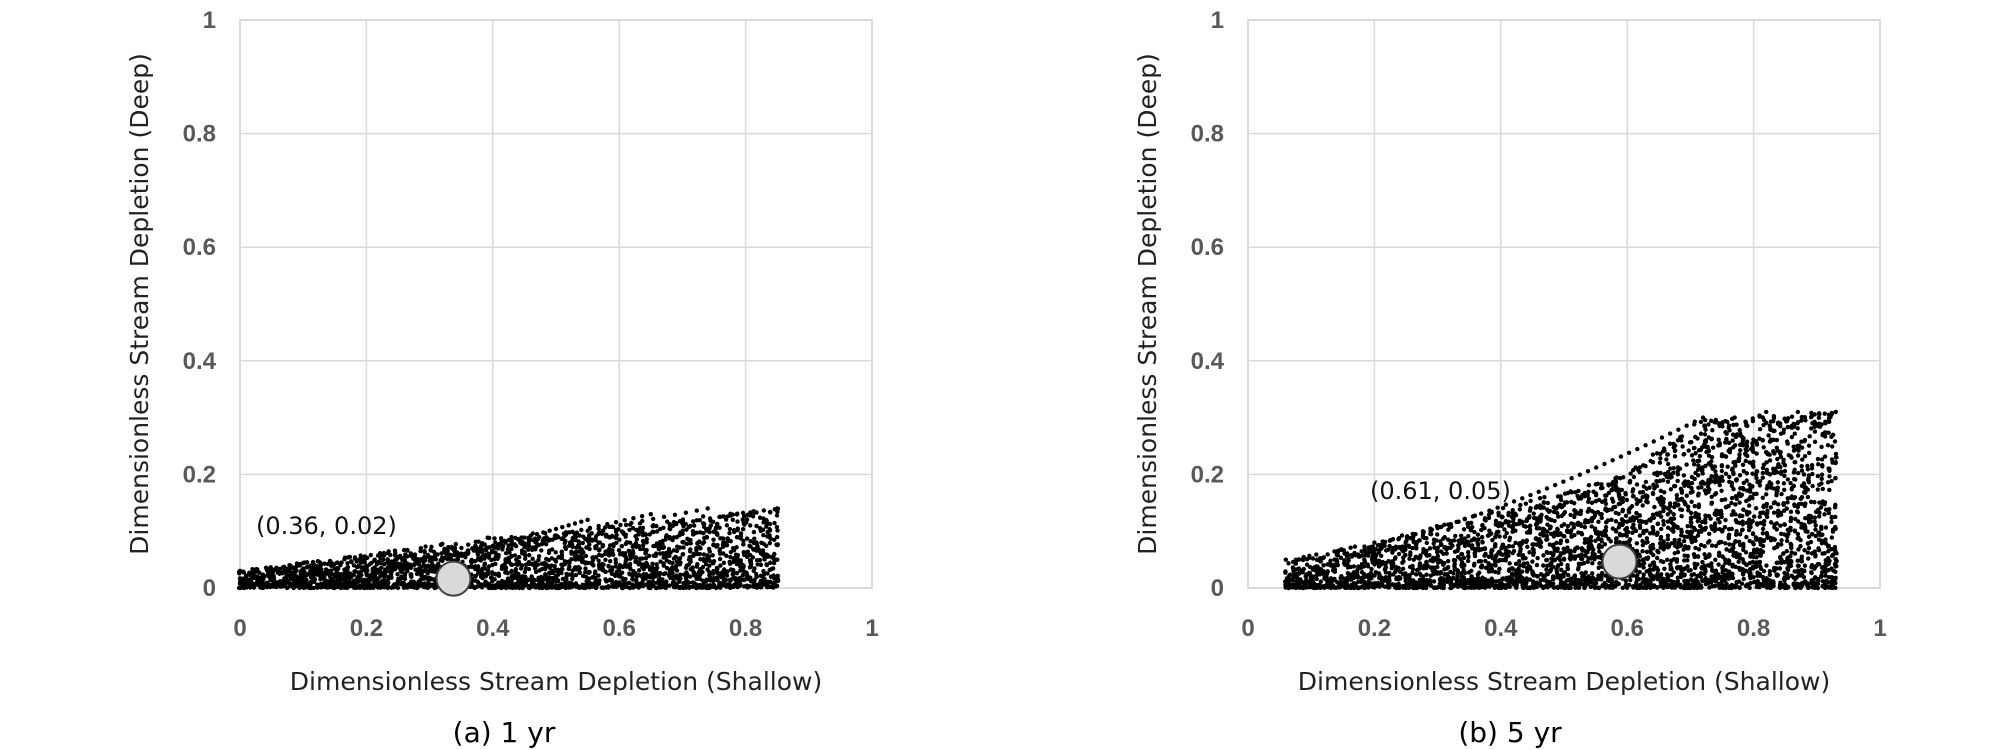  What do you see at coordinates (199, 247) in the screenshot?
I see `y-tick-label: 0.6` at bounding box center [199, 247].